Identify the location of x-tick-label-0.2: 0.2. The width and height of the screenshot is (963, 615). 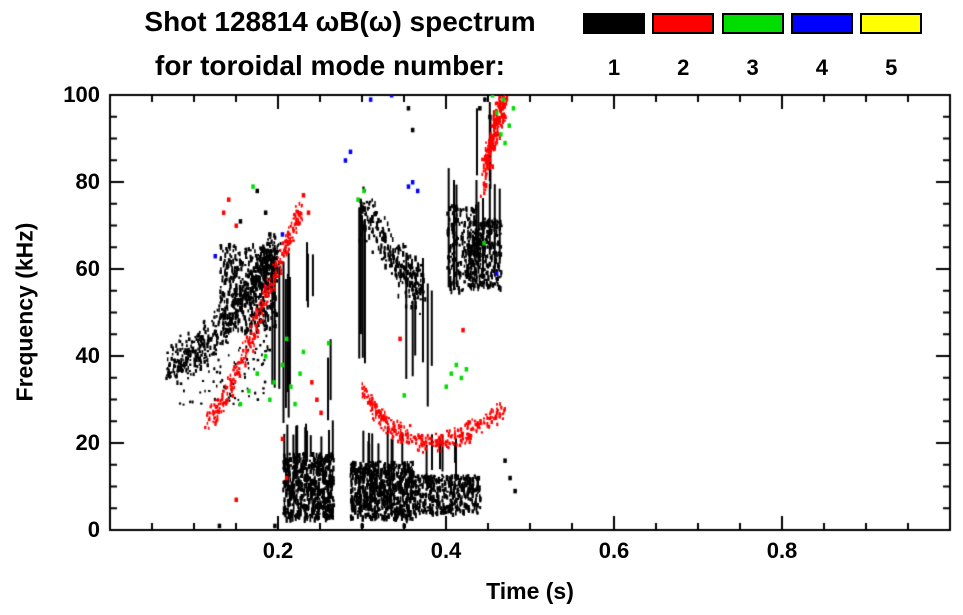
(278, 550).